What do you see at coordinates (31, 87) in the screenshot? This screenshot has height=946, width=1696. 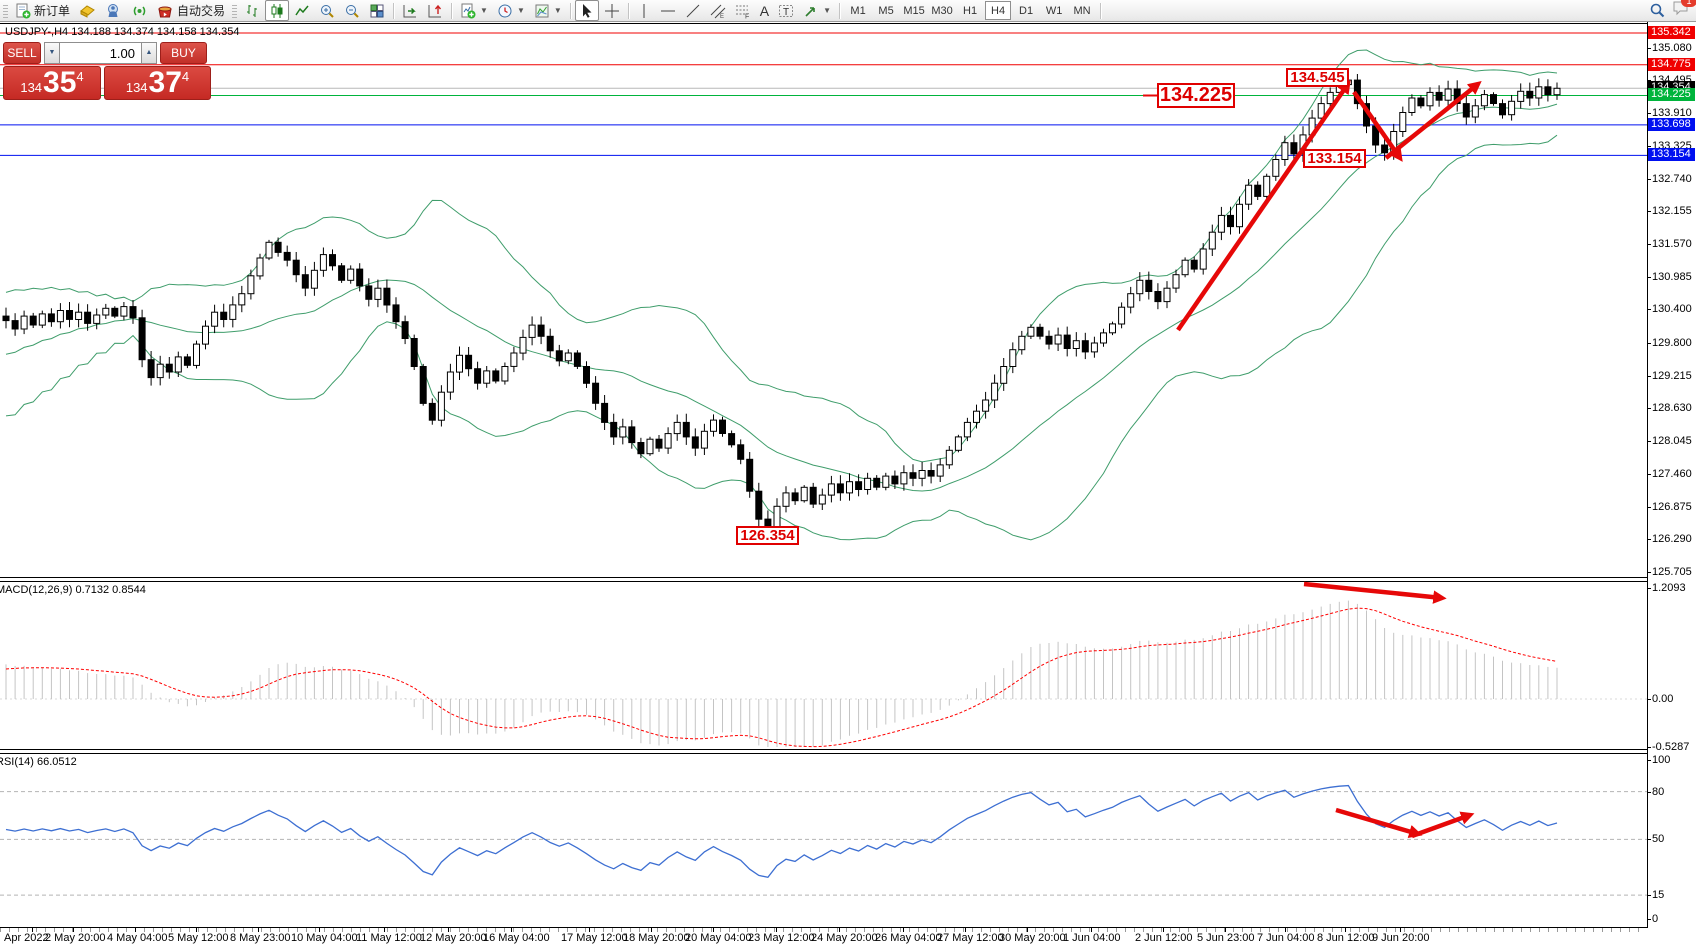 I see `bid-big-figure: 134` at bounding box center [31, 87].